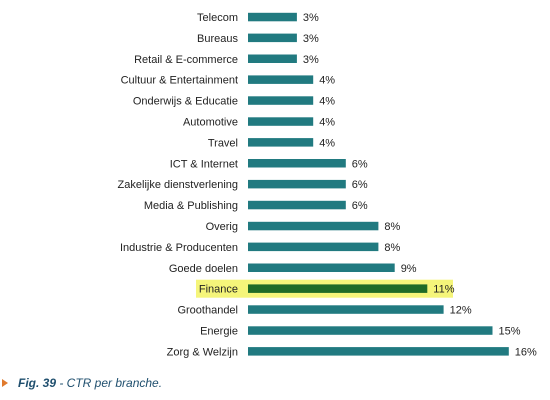 This screenshot has width=550, height=400. What do you see at coordinates (313, 226) in the screenshot?
I see `bar-overig` at bounding box center [313, 226].